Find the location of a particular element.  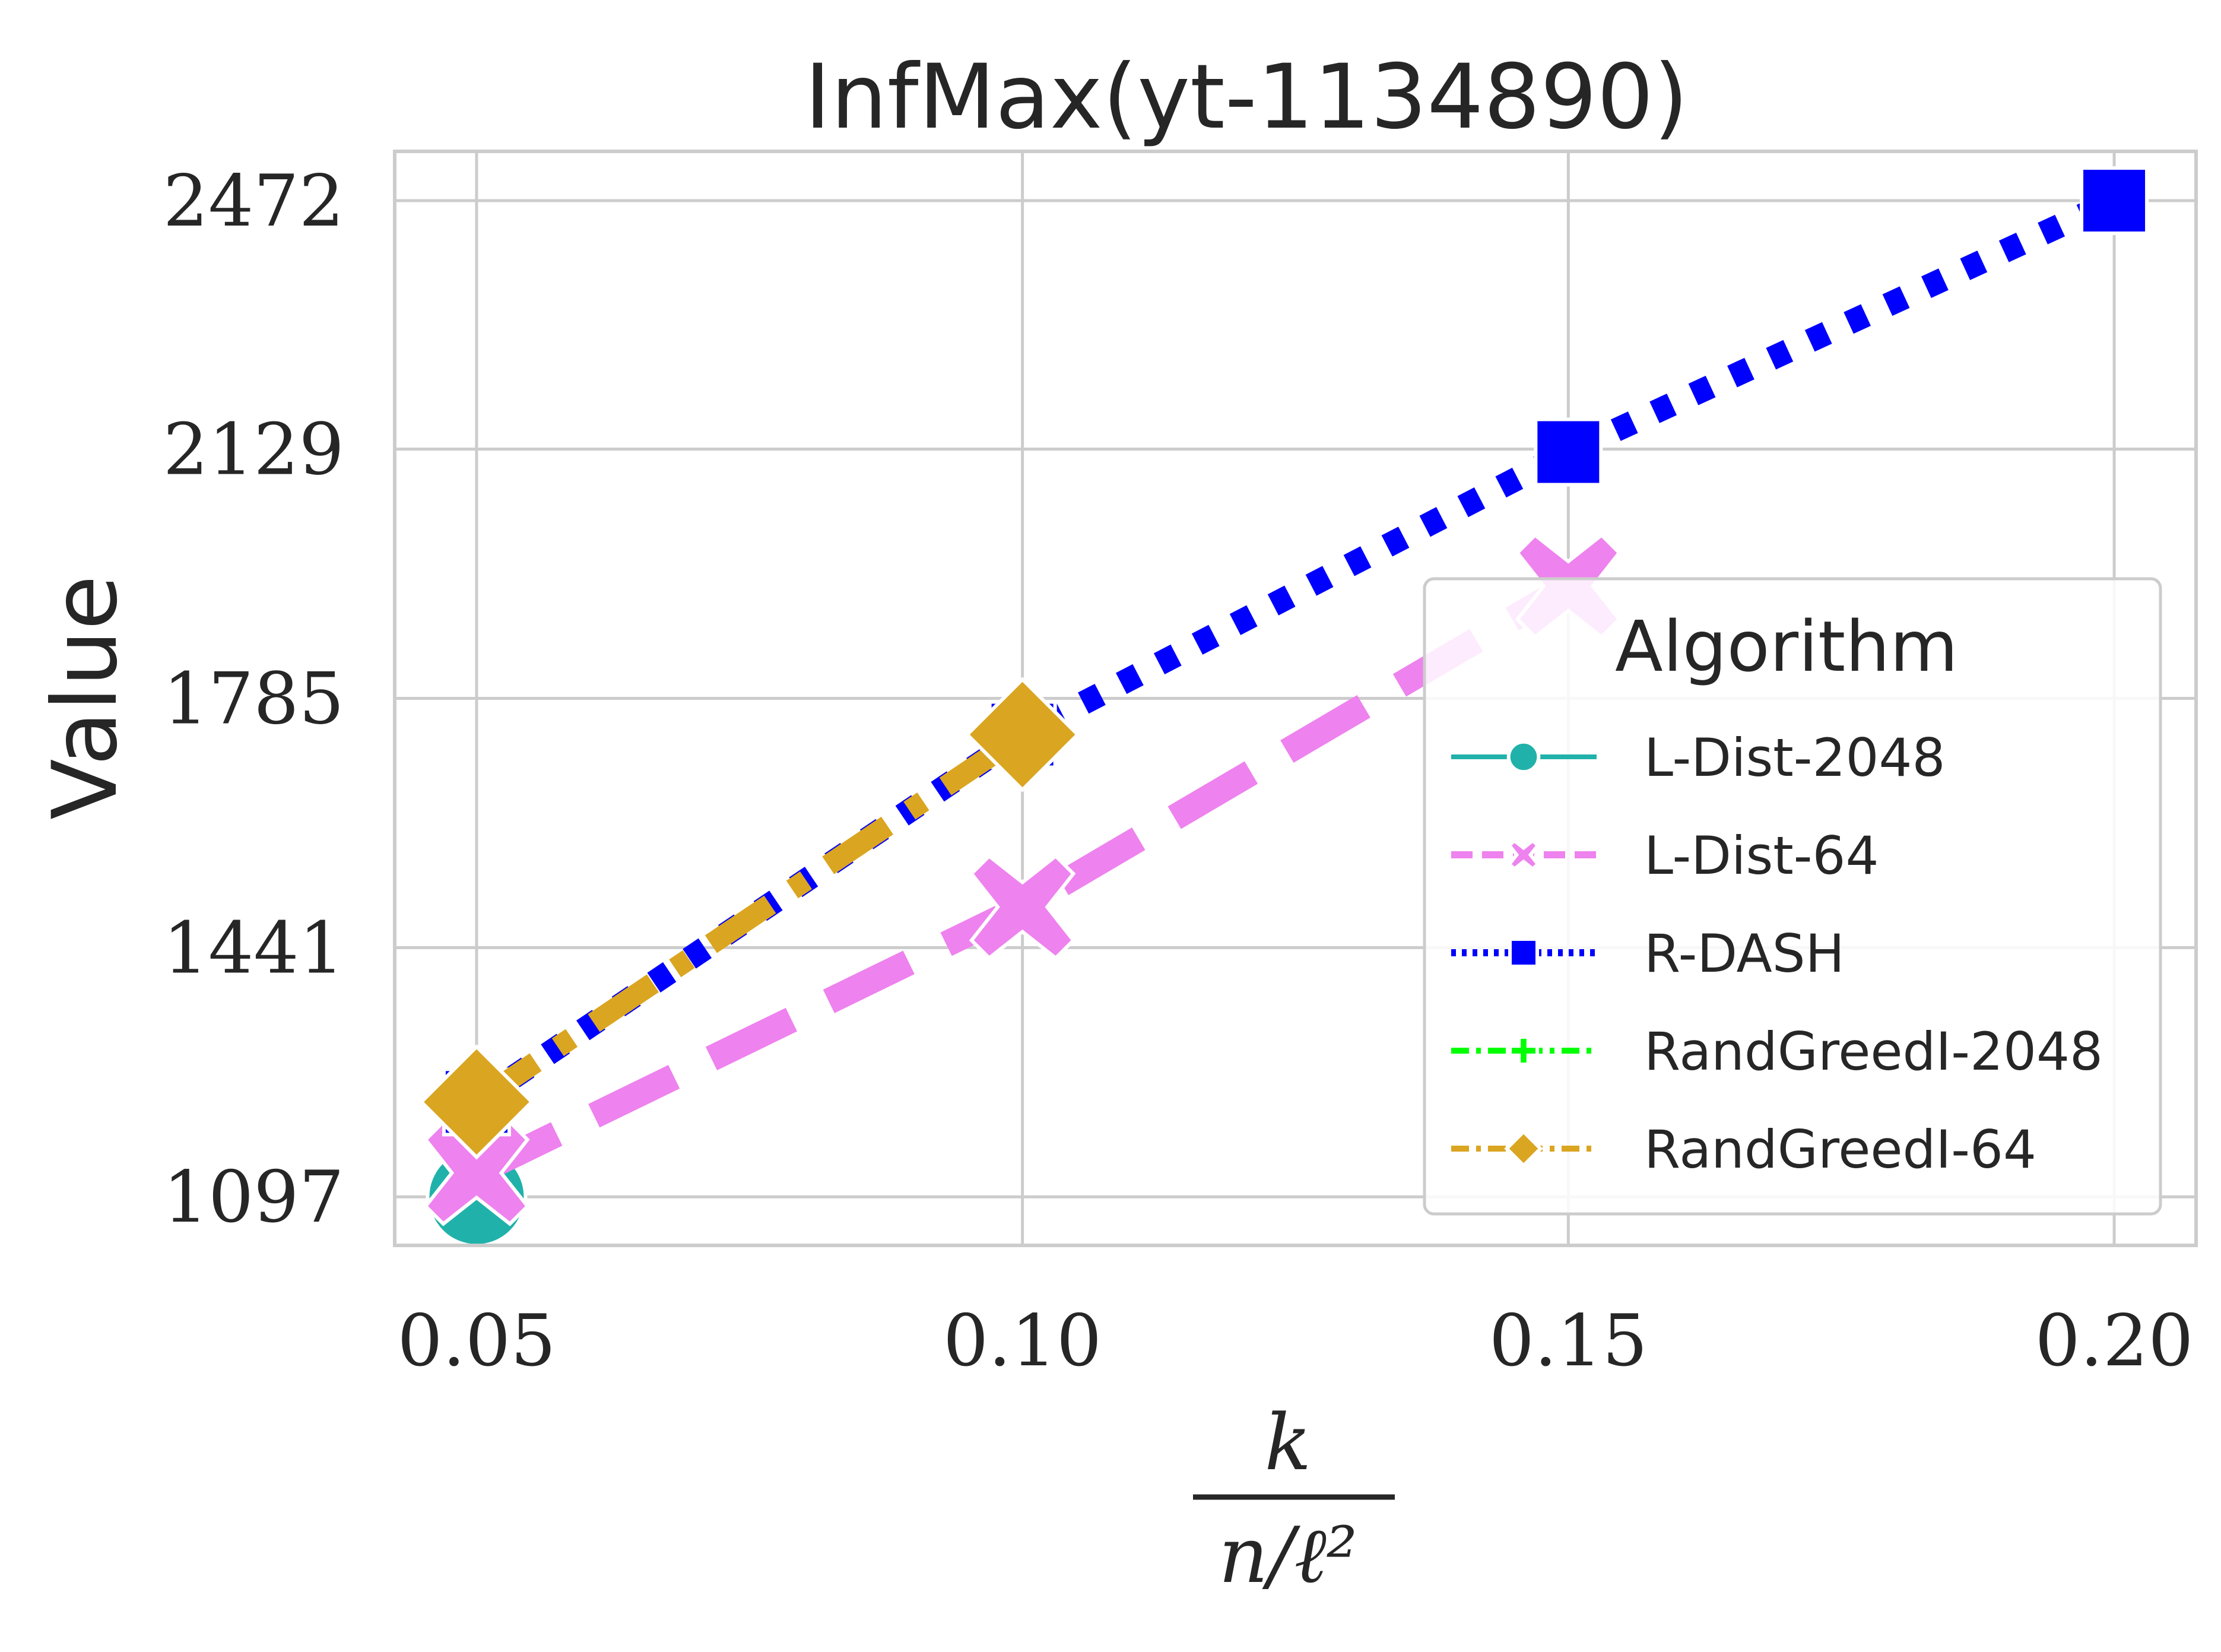

legend-item: RandGreedI-64 is located at coordinates (1743, 1150).